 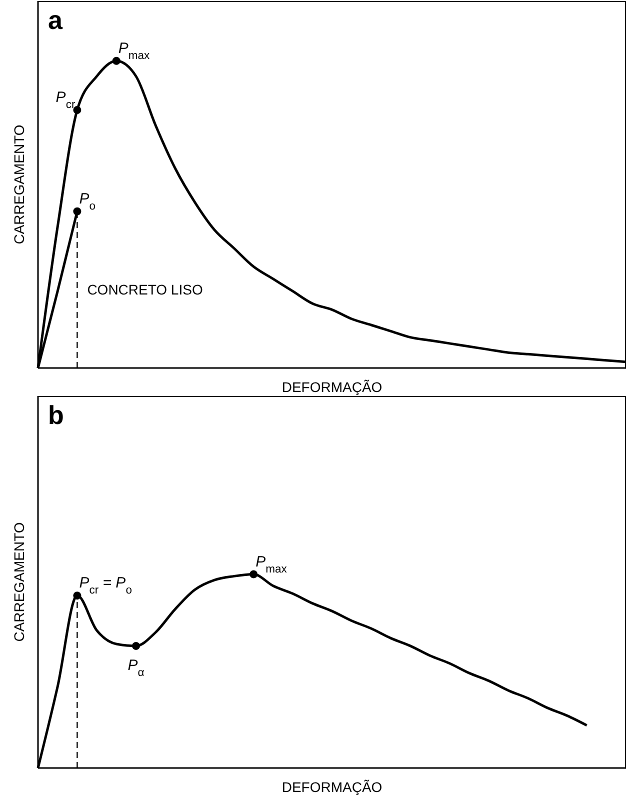 What do you see at coordinates (55, 20) in the screenshot?
I see `chart-title: a` at bounding box center [55, 20].